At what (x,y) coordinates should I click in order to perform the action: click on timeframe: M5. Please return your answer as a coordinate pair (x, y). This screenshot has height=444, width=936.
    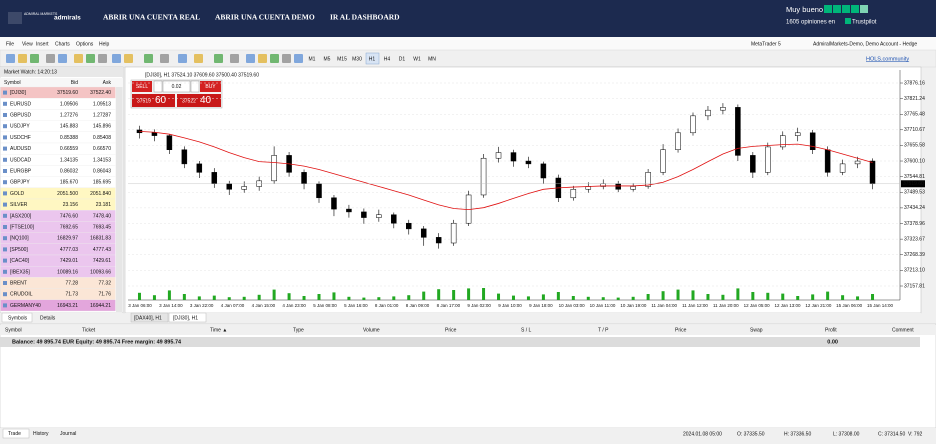
    Looking at the image, I should click on (327, 59).